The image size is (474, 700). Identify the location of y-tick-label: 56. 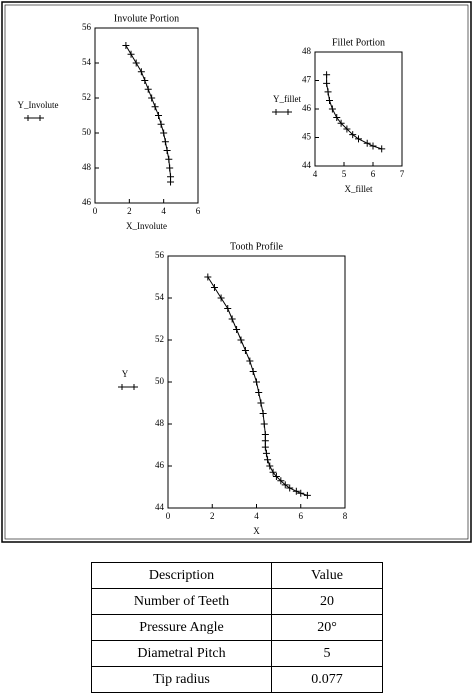
(160, 255).